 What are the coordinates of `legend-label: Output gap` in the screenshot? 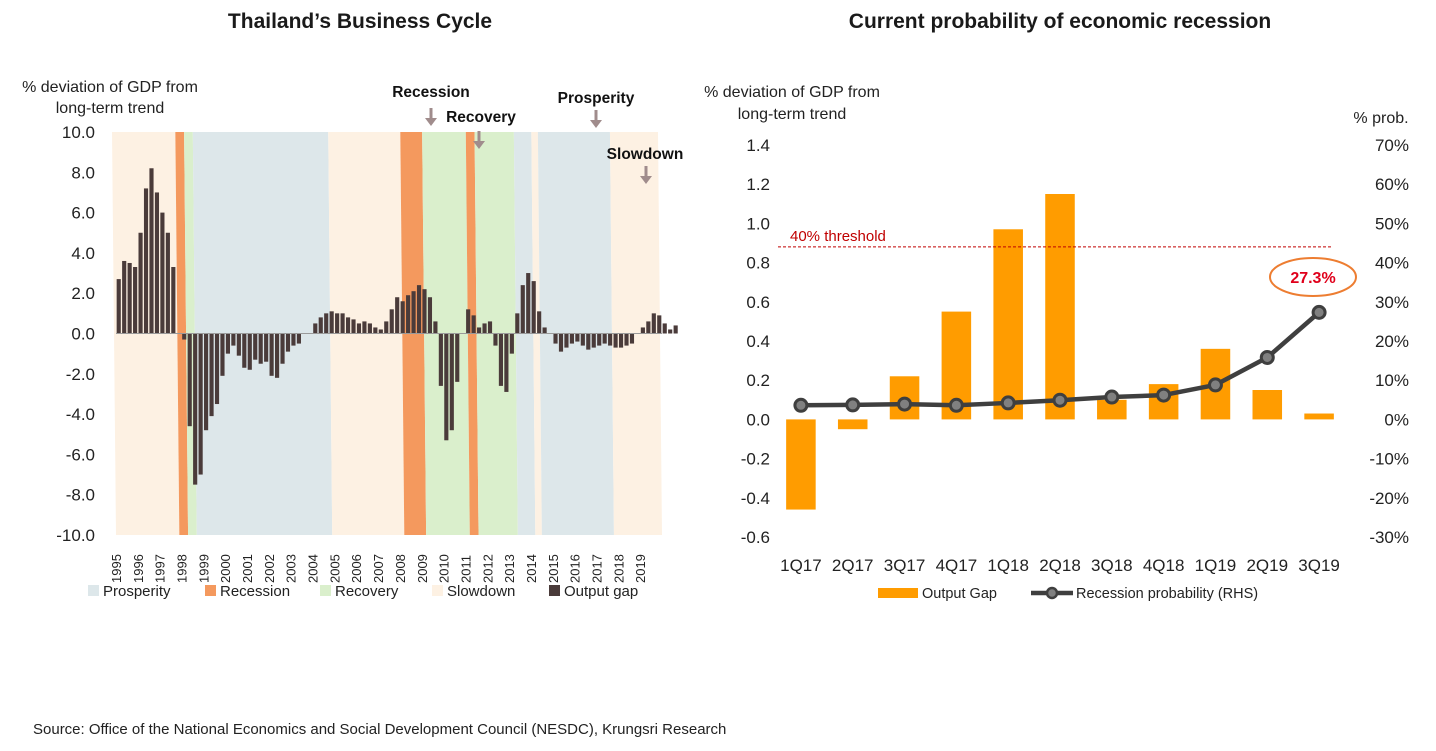 It's located at (601, 591).